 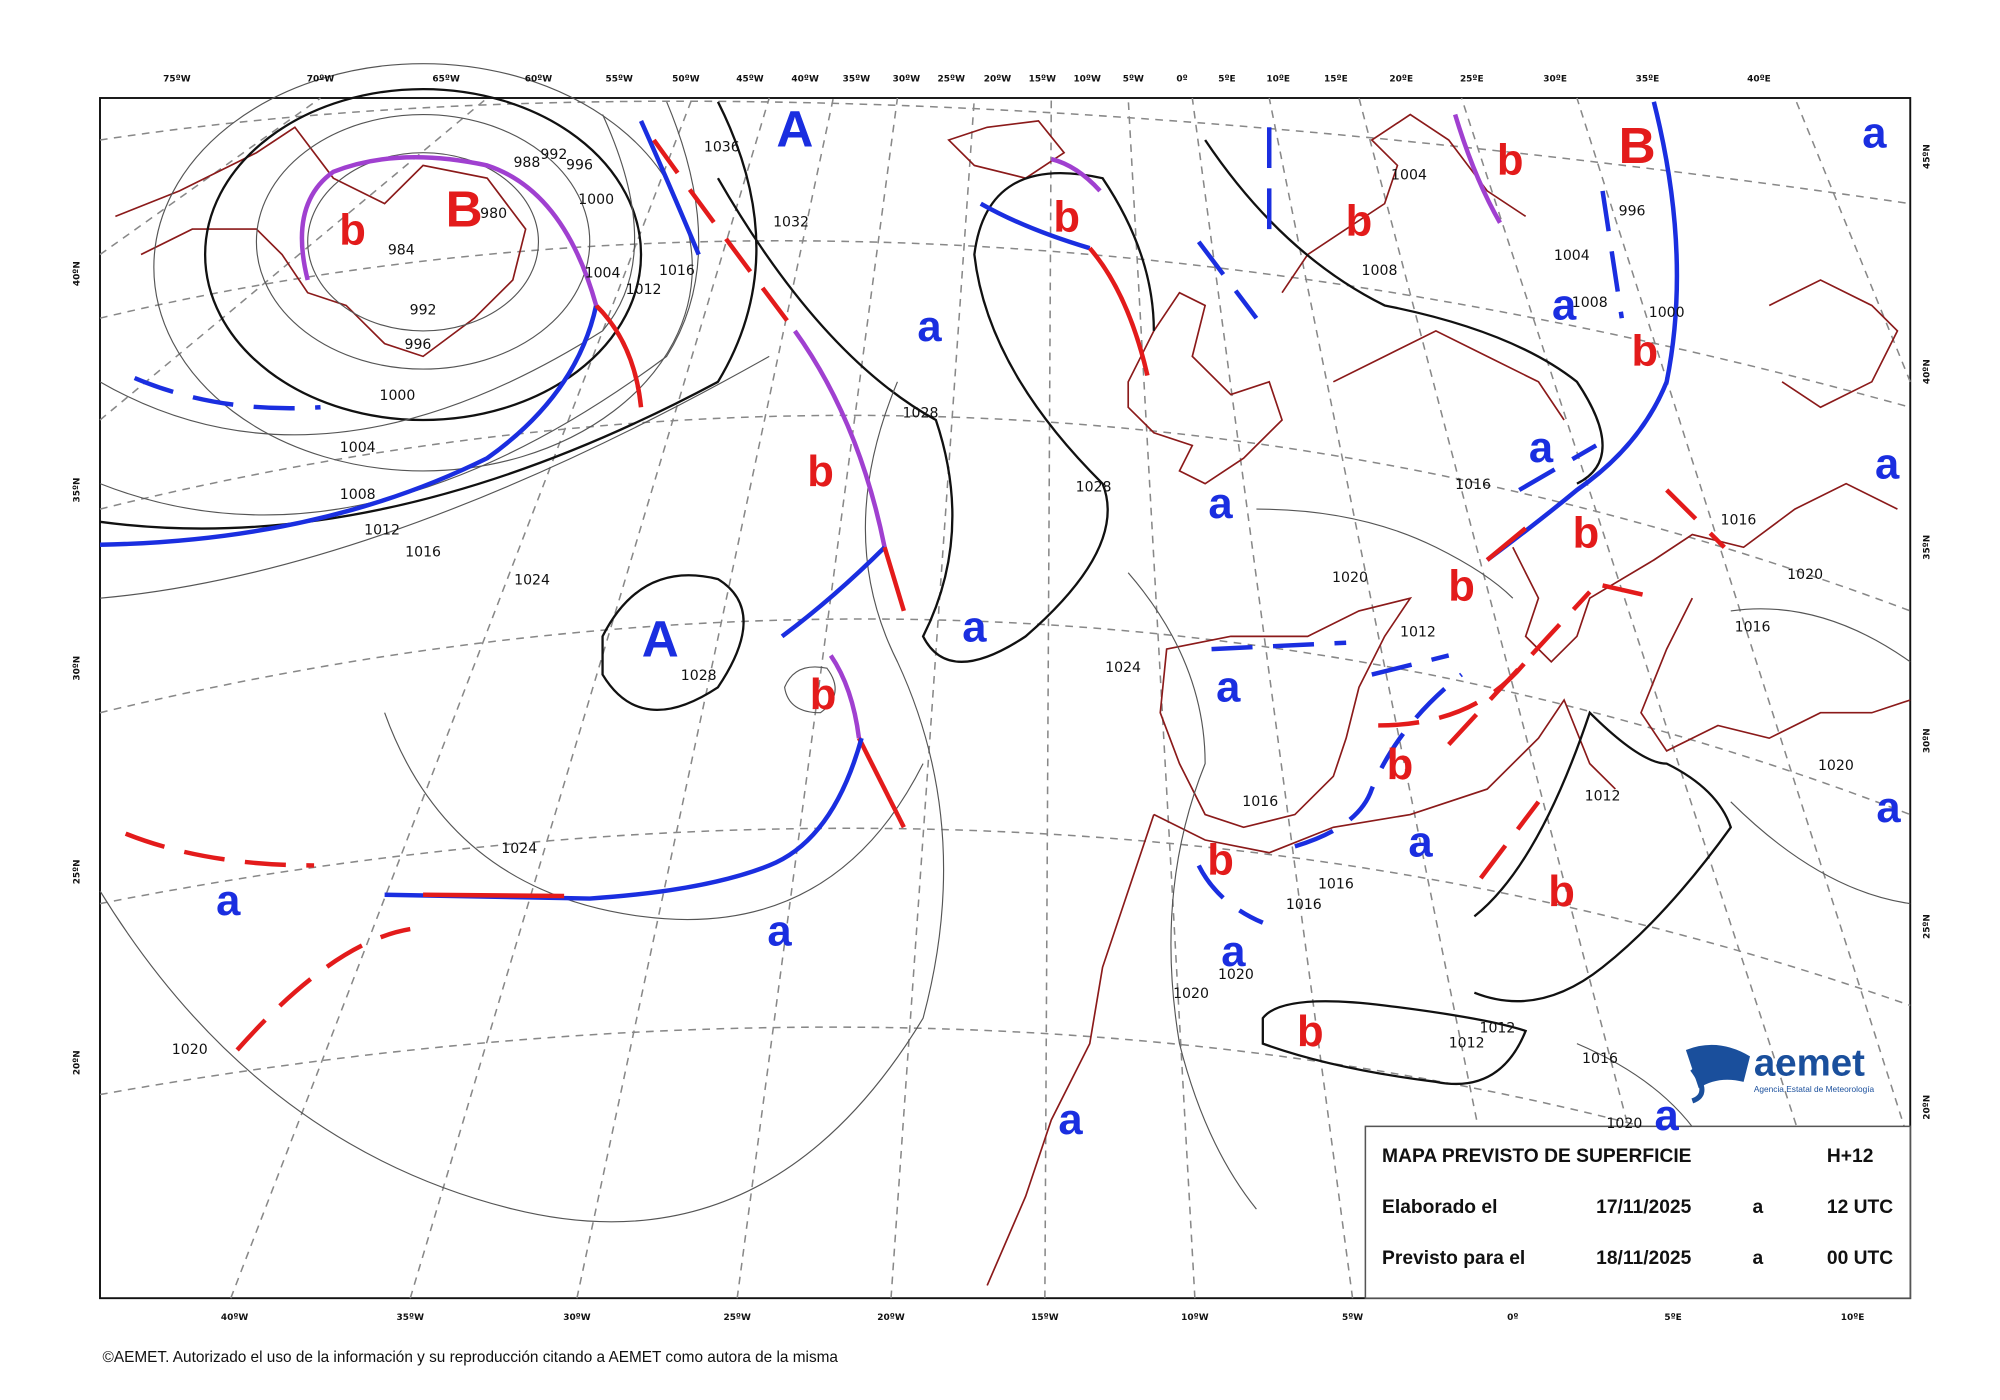 I want to click on right-coordinate-label: 35ºN, so click(x=1927, y=547).